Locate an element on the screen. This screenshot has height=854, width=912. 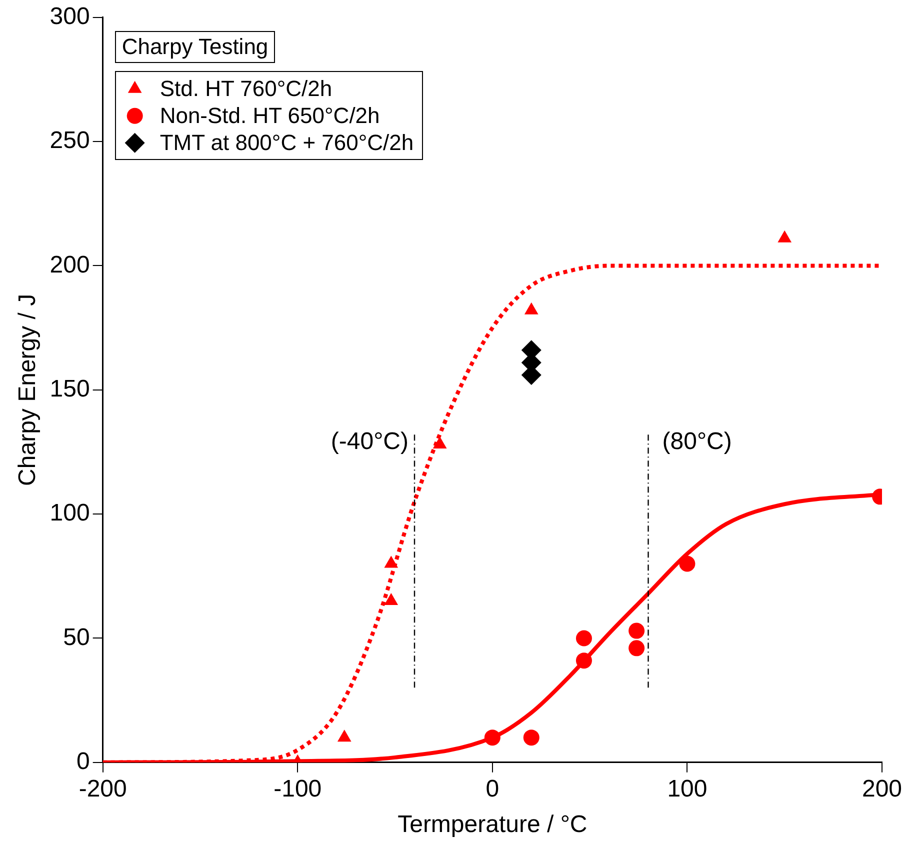
y-tick-label: 0 is located at coordinates (83, 762).